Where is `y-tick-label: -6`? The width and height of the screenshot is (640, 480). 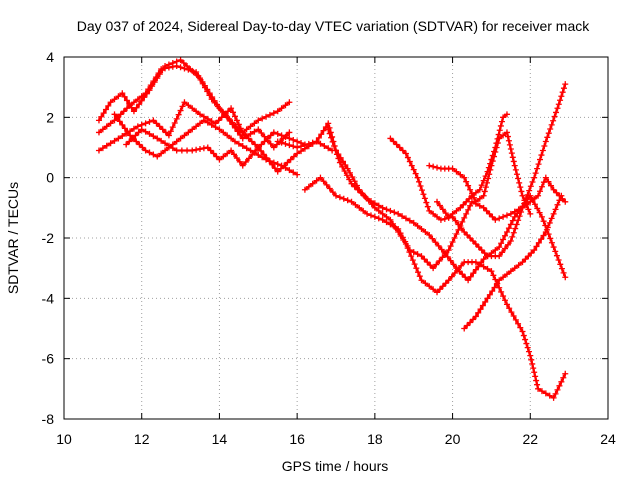
y-tick-label: -6 is located at coordinates (48, 359).